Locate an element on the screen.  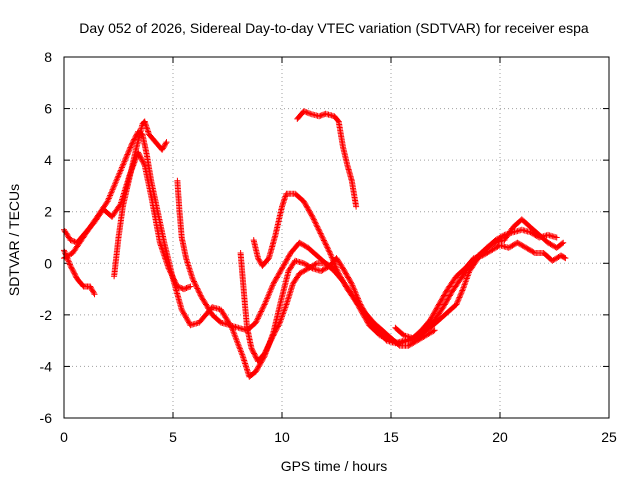
y-tick-label: 6 is located at coordinates (48, 109).